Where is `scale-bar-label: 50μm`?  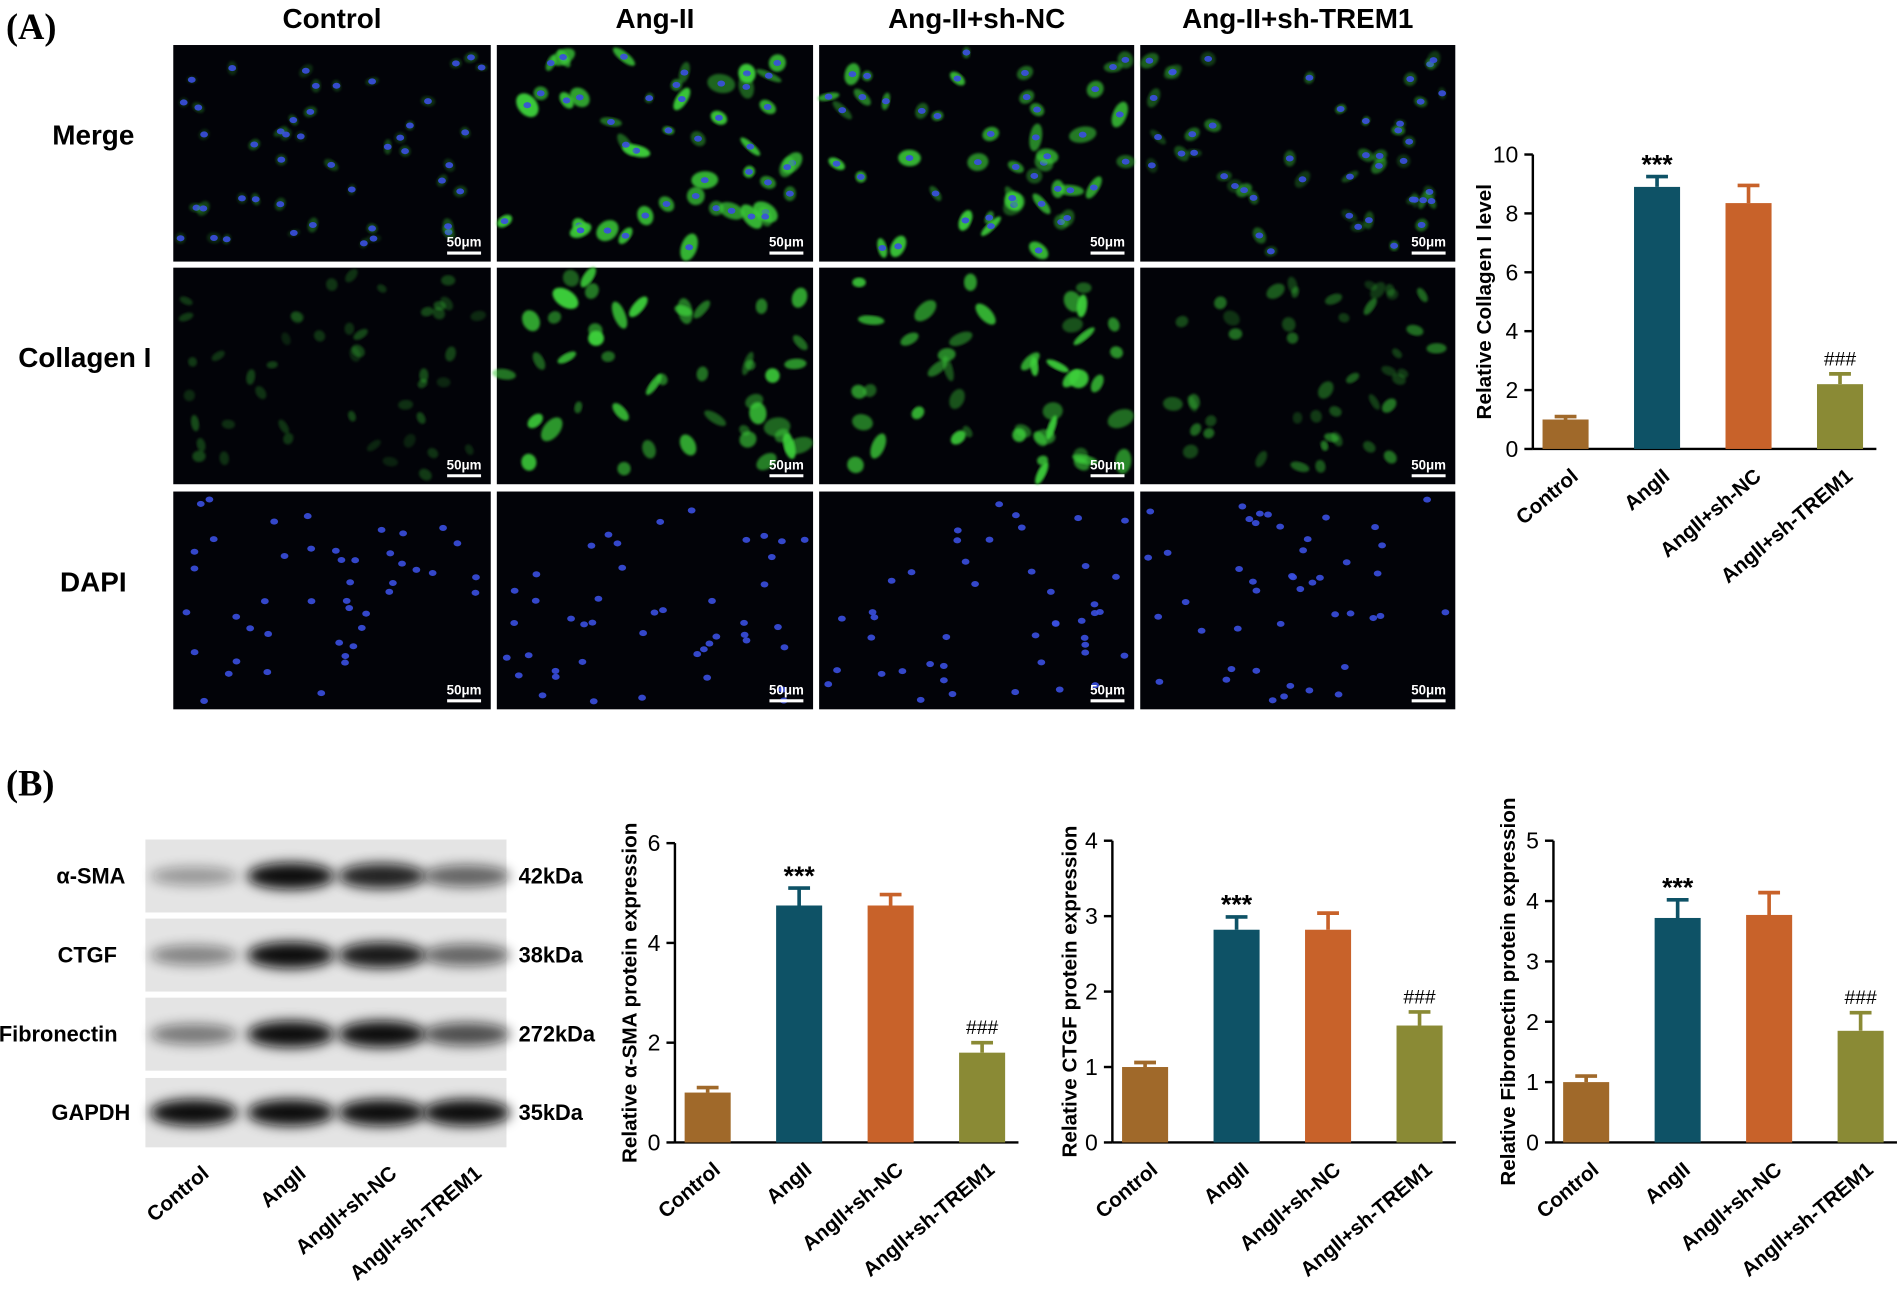 scale-bar-label: 50μm is located at coordinates (1428, 464).